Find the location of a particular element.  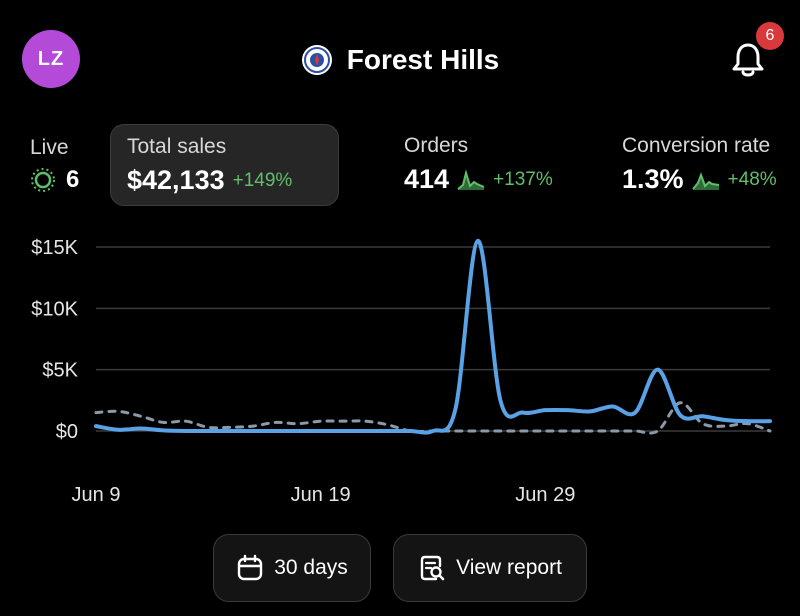

x-tick-label: Jun 29 is located at coordinates (545, 495).